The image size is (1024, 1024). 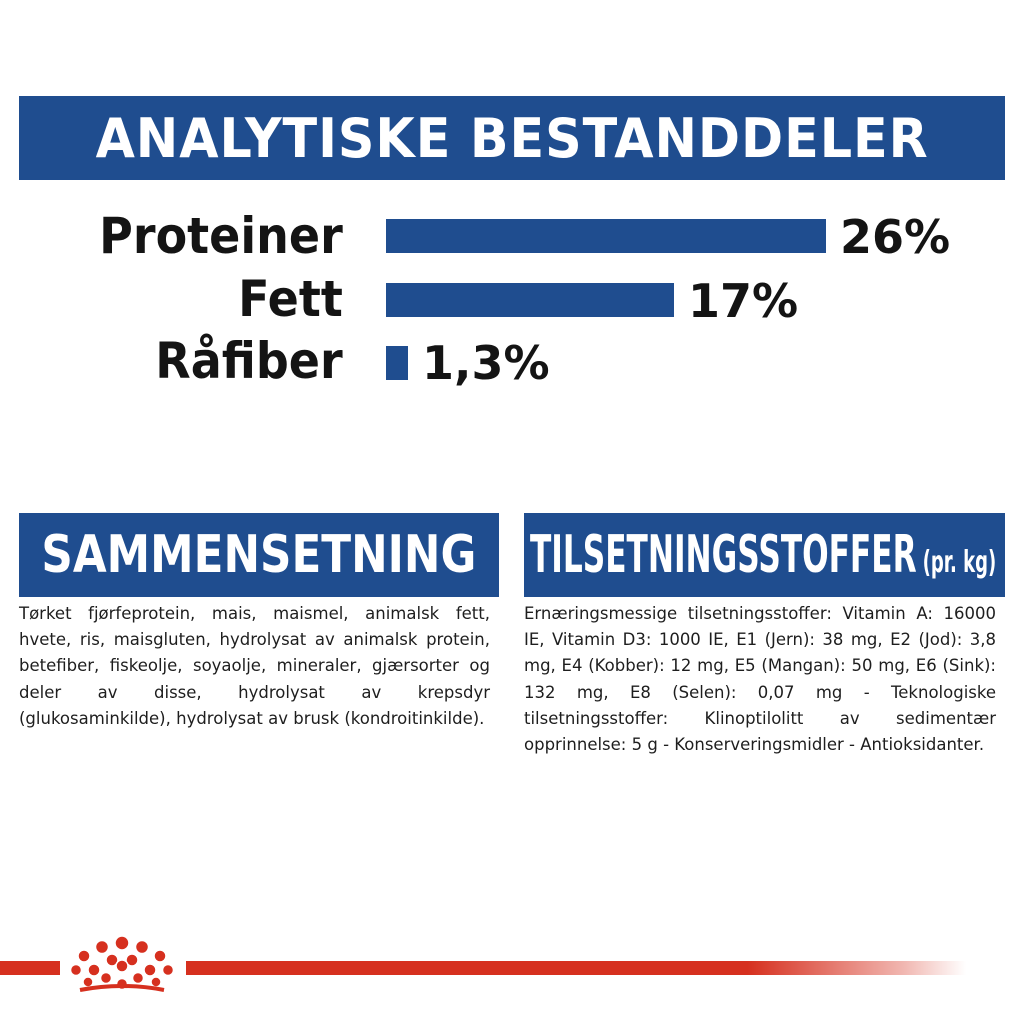 I want to click on nutrient-value-fat: 17%, so click(x=743, y=301).